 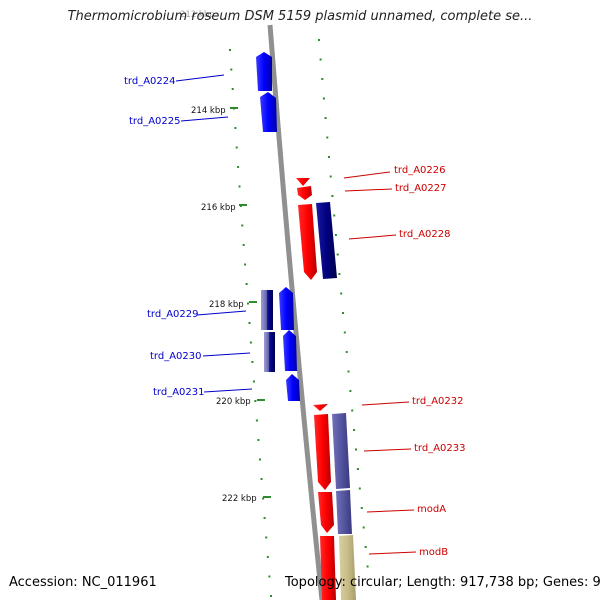 I want to click on right-tick-row, so click(x=343, y=303).